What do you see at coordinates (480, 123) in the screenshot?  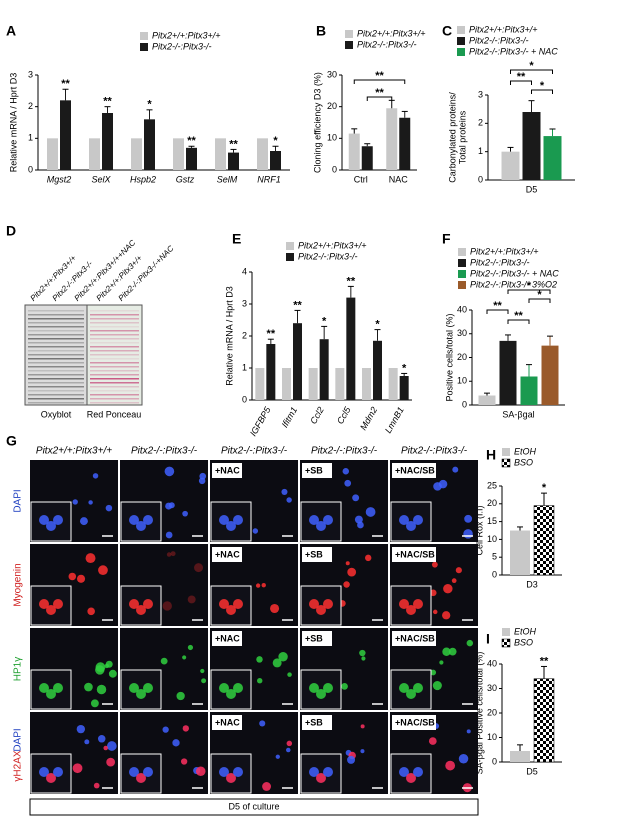 I see `y-tick-label: 2` at bounding box center [480, 123].